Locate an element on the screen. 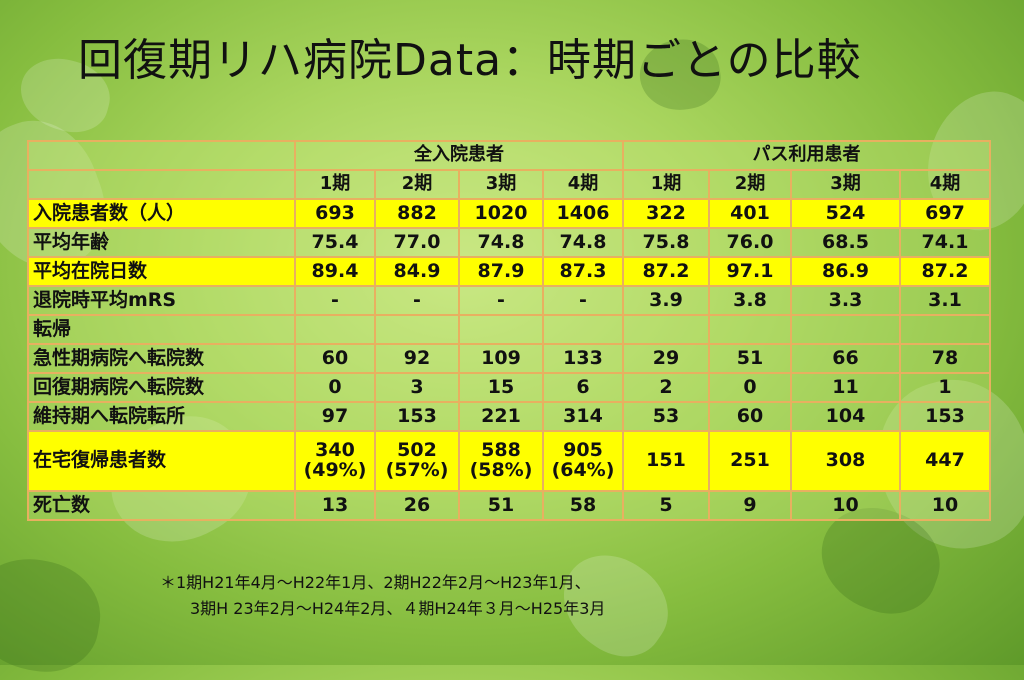  table-cell: 153 is located at coordinates (945, 416).